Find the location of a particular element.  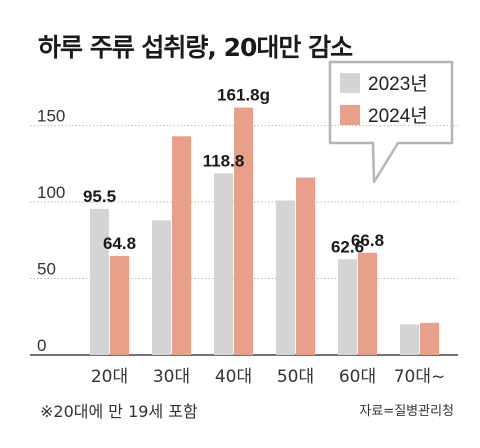

x-tick-label: 60대 is located at coordinates (357, 377).